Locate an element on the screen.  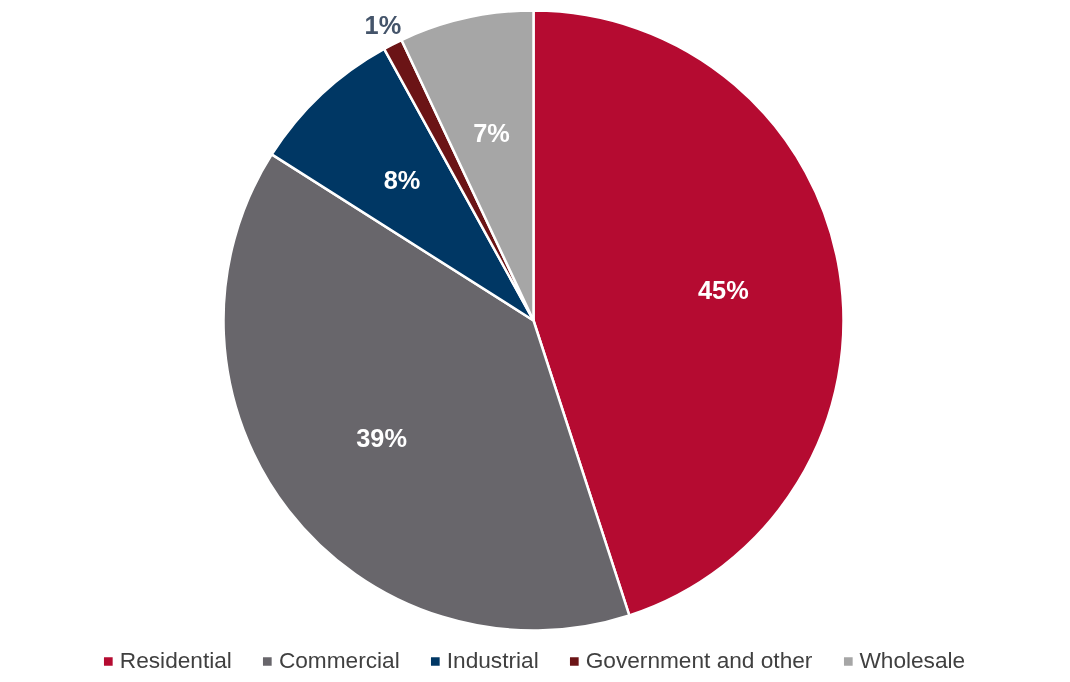
data-label: 8% is located at coordinates (402, 180).